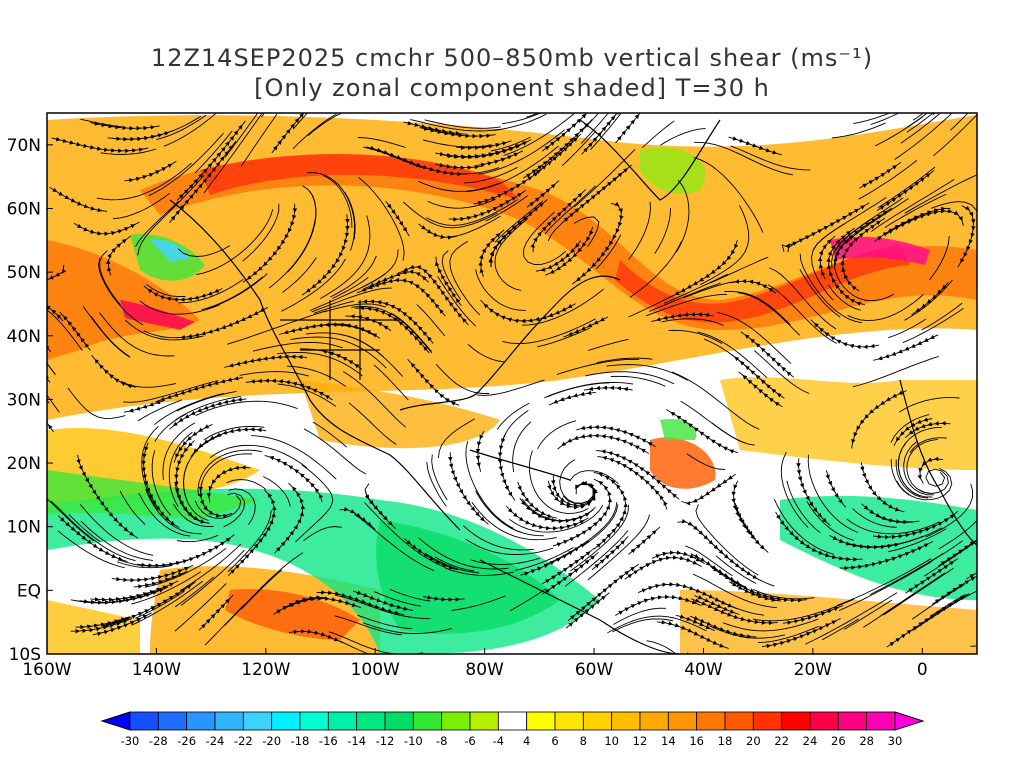 Image resolution: width=1024 pixels, height=768 pixels. What do you see at coordinates (498, 741) in the screenshot?
I see `colorbar-label: -4` at bounding box center [498, 741].